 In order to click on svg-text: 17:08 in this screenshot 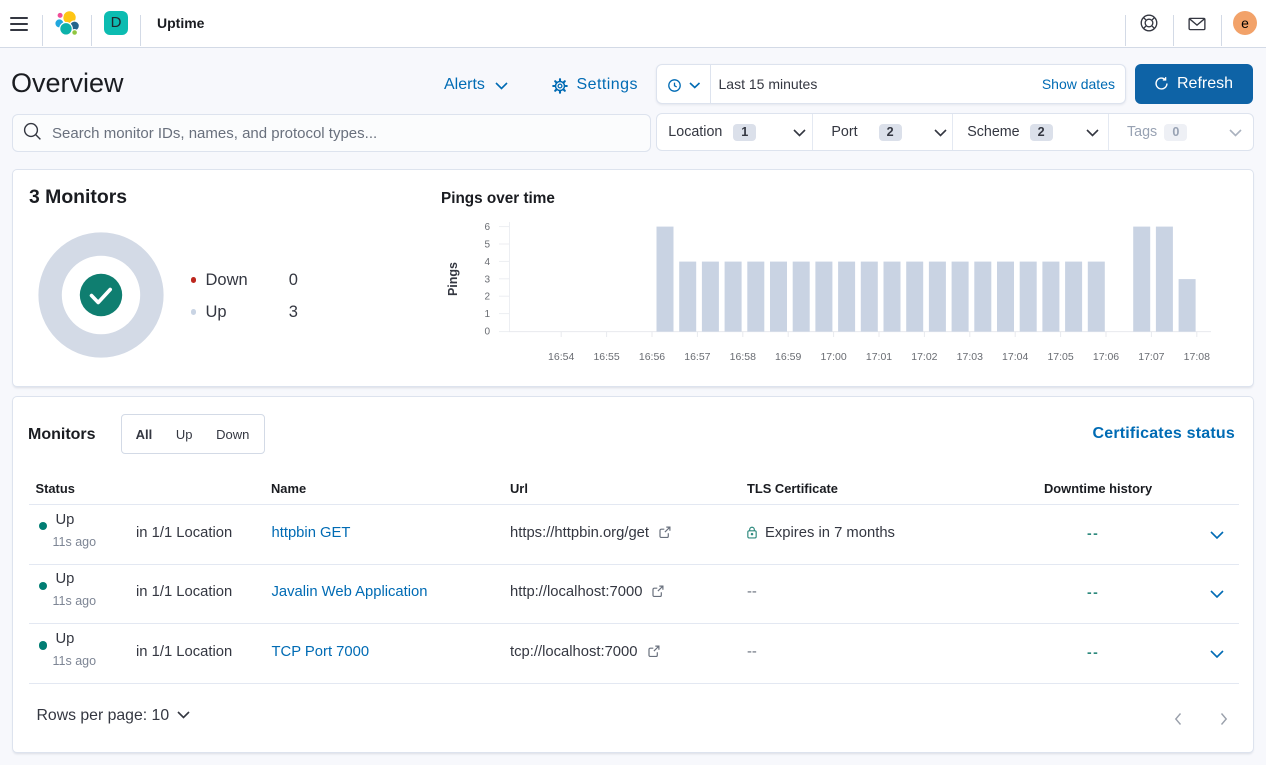, I will do `click(1197, 357)`.